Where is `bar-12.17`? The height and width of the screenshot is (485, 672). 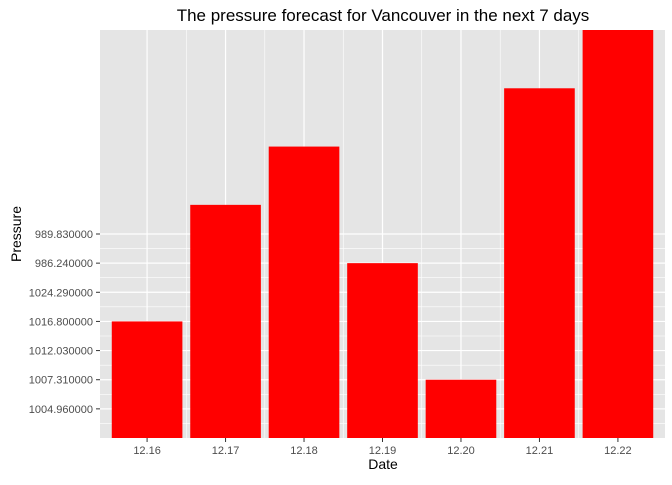 bar-12.17 is located at coordinates (225, 321).